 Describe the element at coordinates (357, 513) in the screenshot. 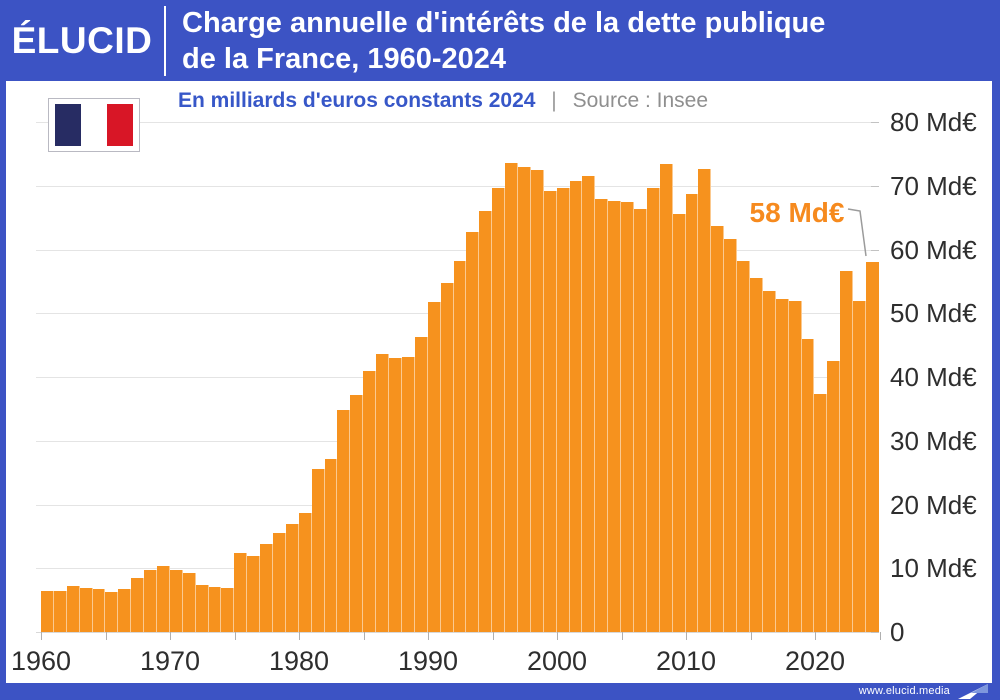

I see `bar-1984` at that location.